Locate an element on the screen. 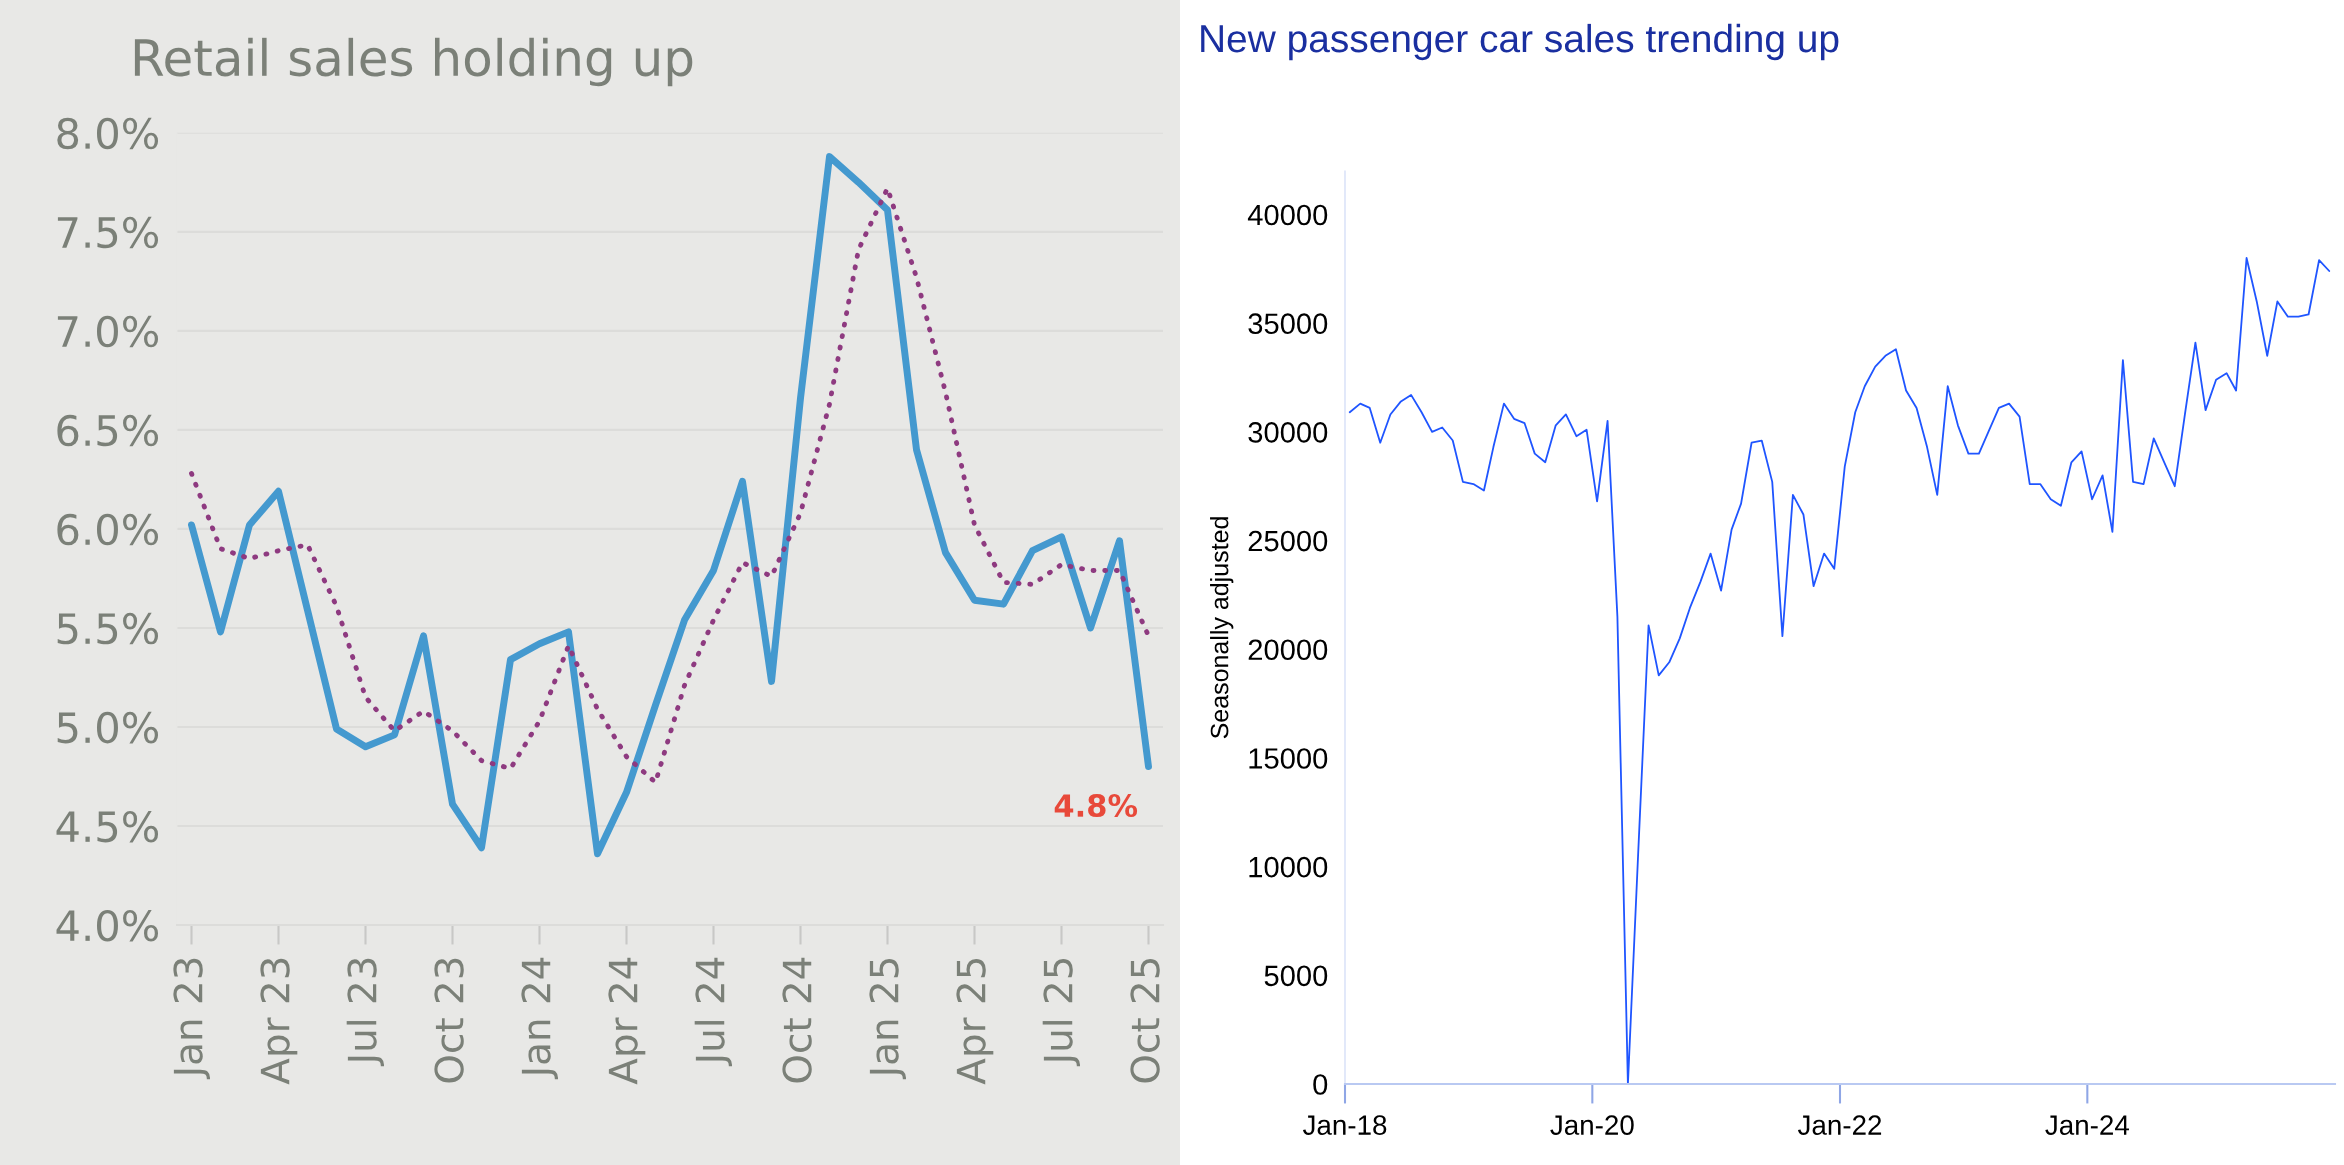  y-tick-label: 0 is located at coordinates (1320, 1084).